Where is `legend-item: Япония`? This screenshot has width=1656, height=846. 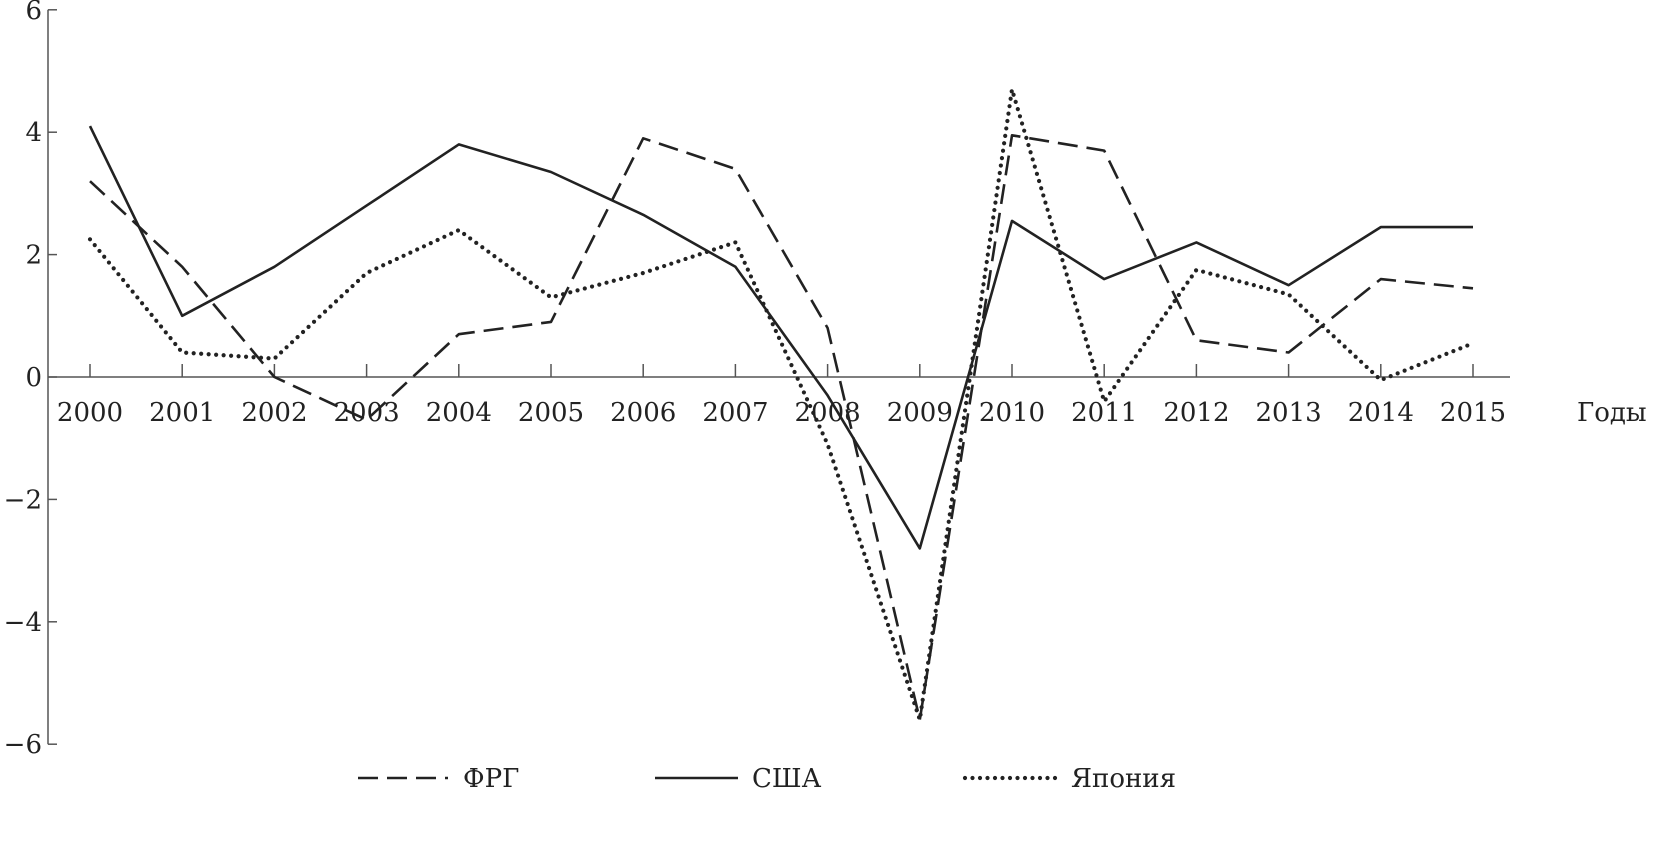
legend-item: Япония is located at coordinates (1069, 779).